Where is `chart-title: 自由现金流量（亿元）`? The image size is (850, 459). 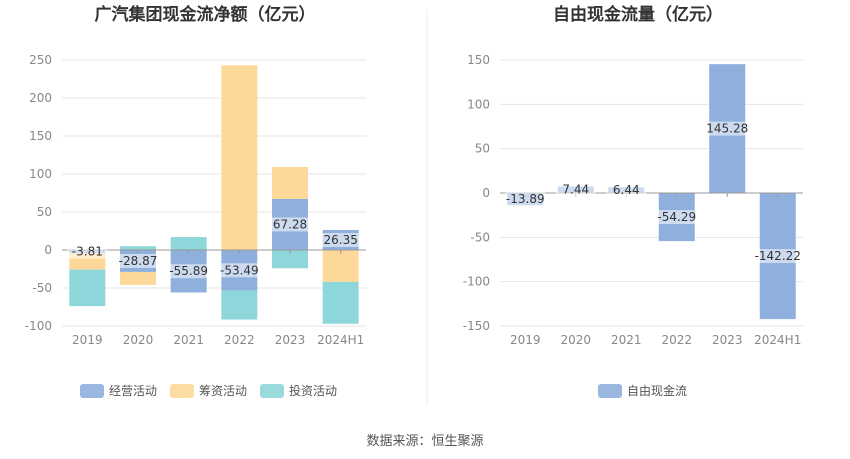 chart-title: 自由现金流量（亿元） is located at coordinates (638, 14).